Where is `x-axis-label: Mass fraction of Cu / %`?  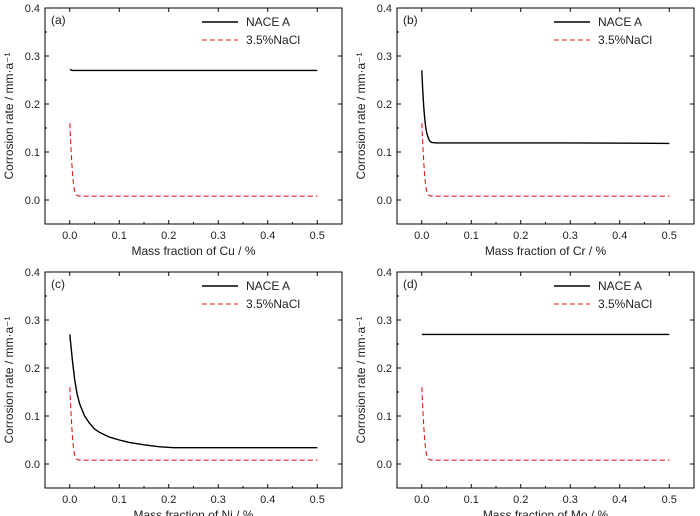
x-axis-label: Mass fraction of Cu / % is located at coordinates (193, 251).